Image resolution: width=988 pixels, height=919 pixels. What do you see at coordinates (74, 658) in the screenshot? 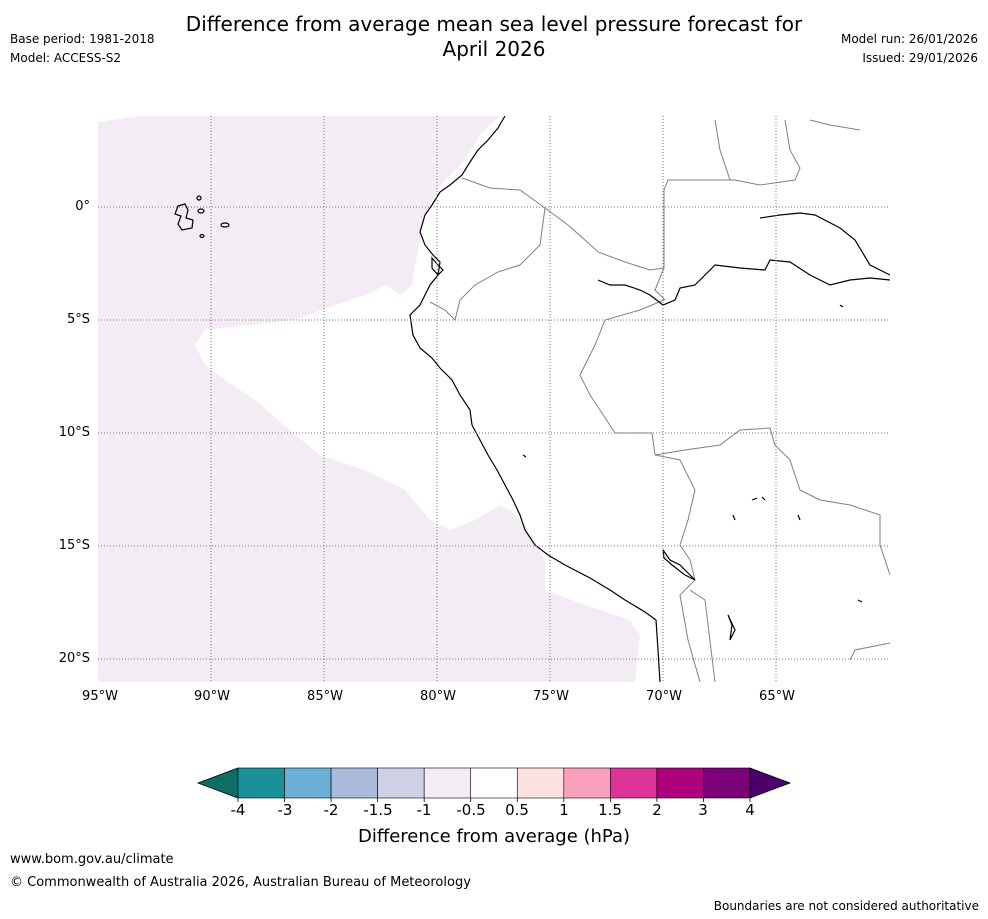
I see `lat-label-20s: 20°S` at bounding box center [74, 658].